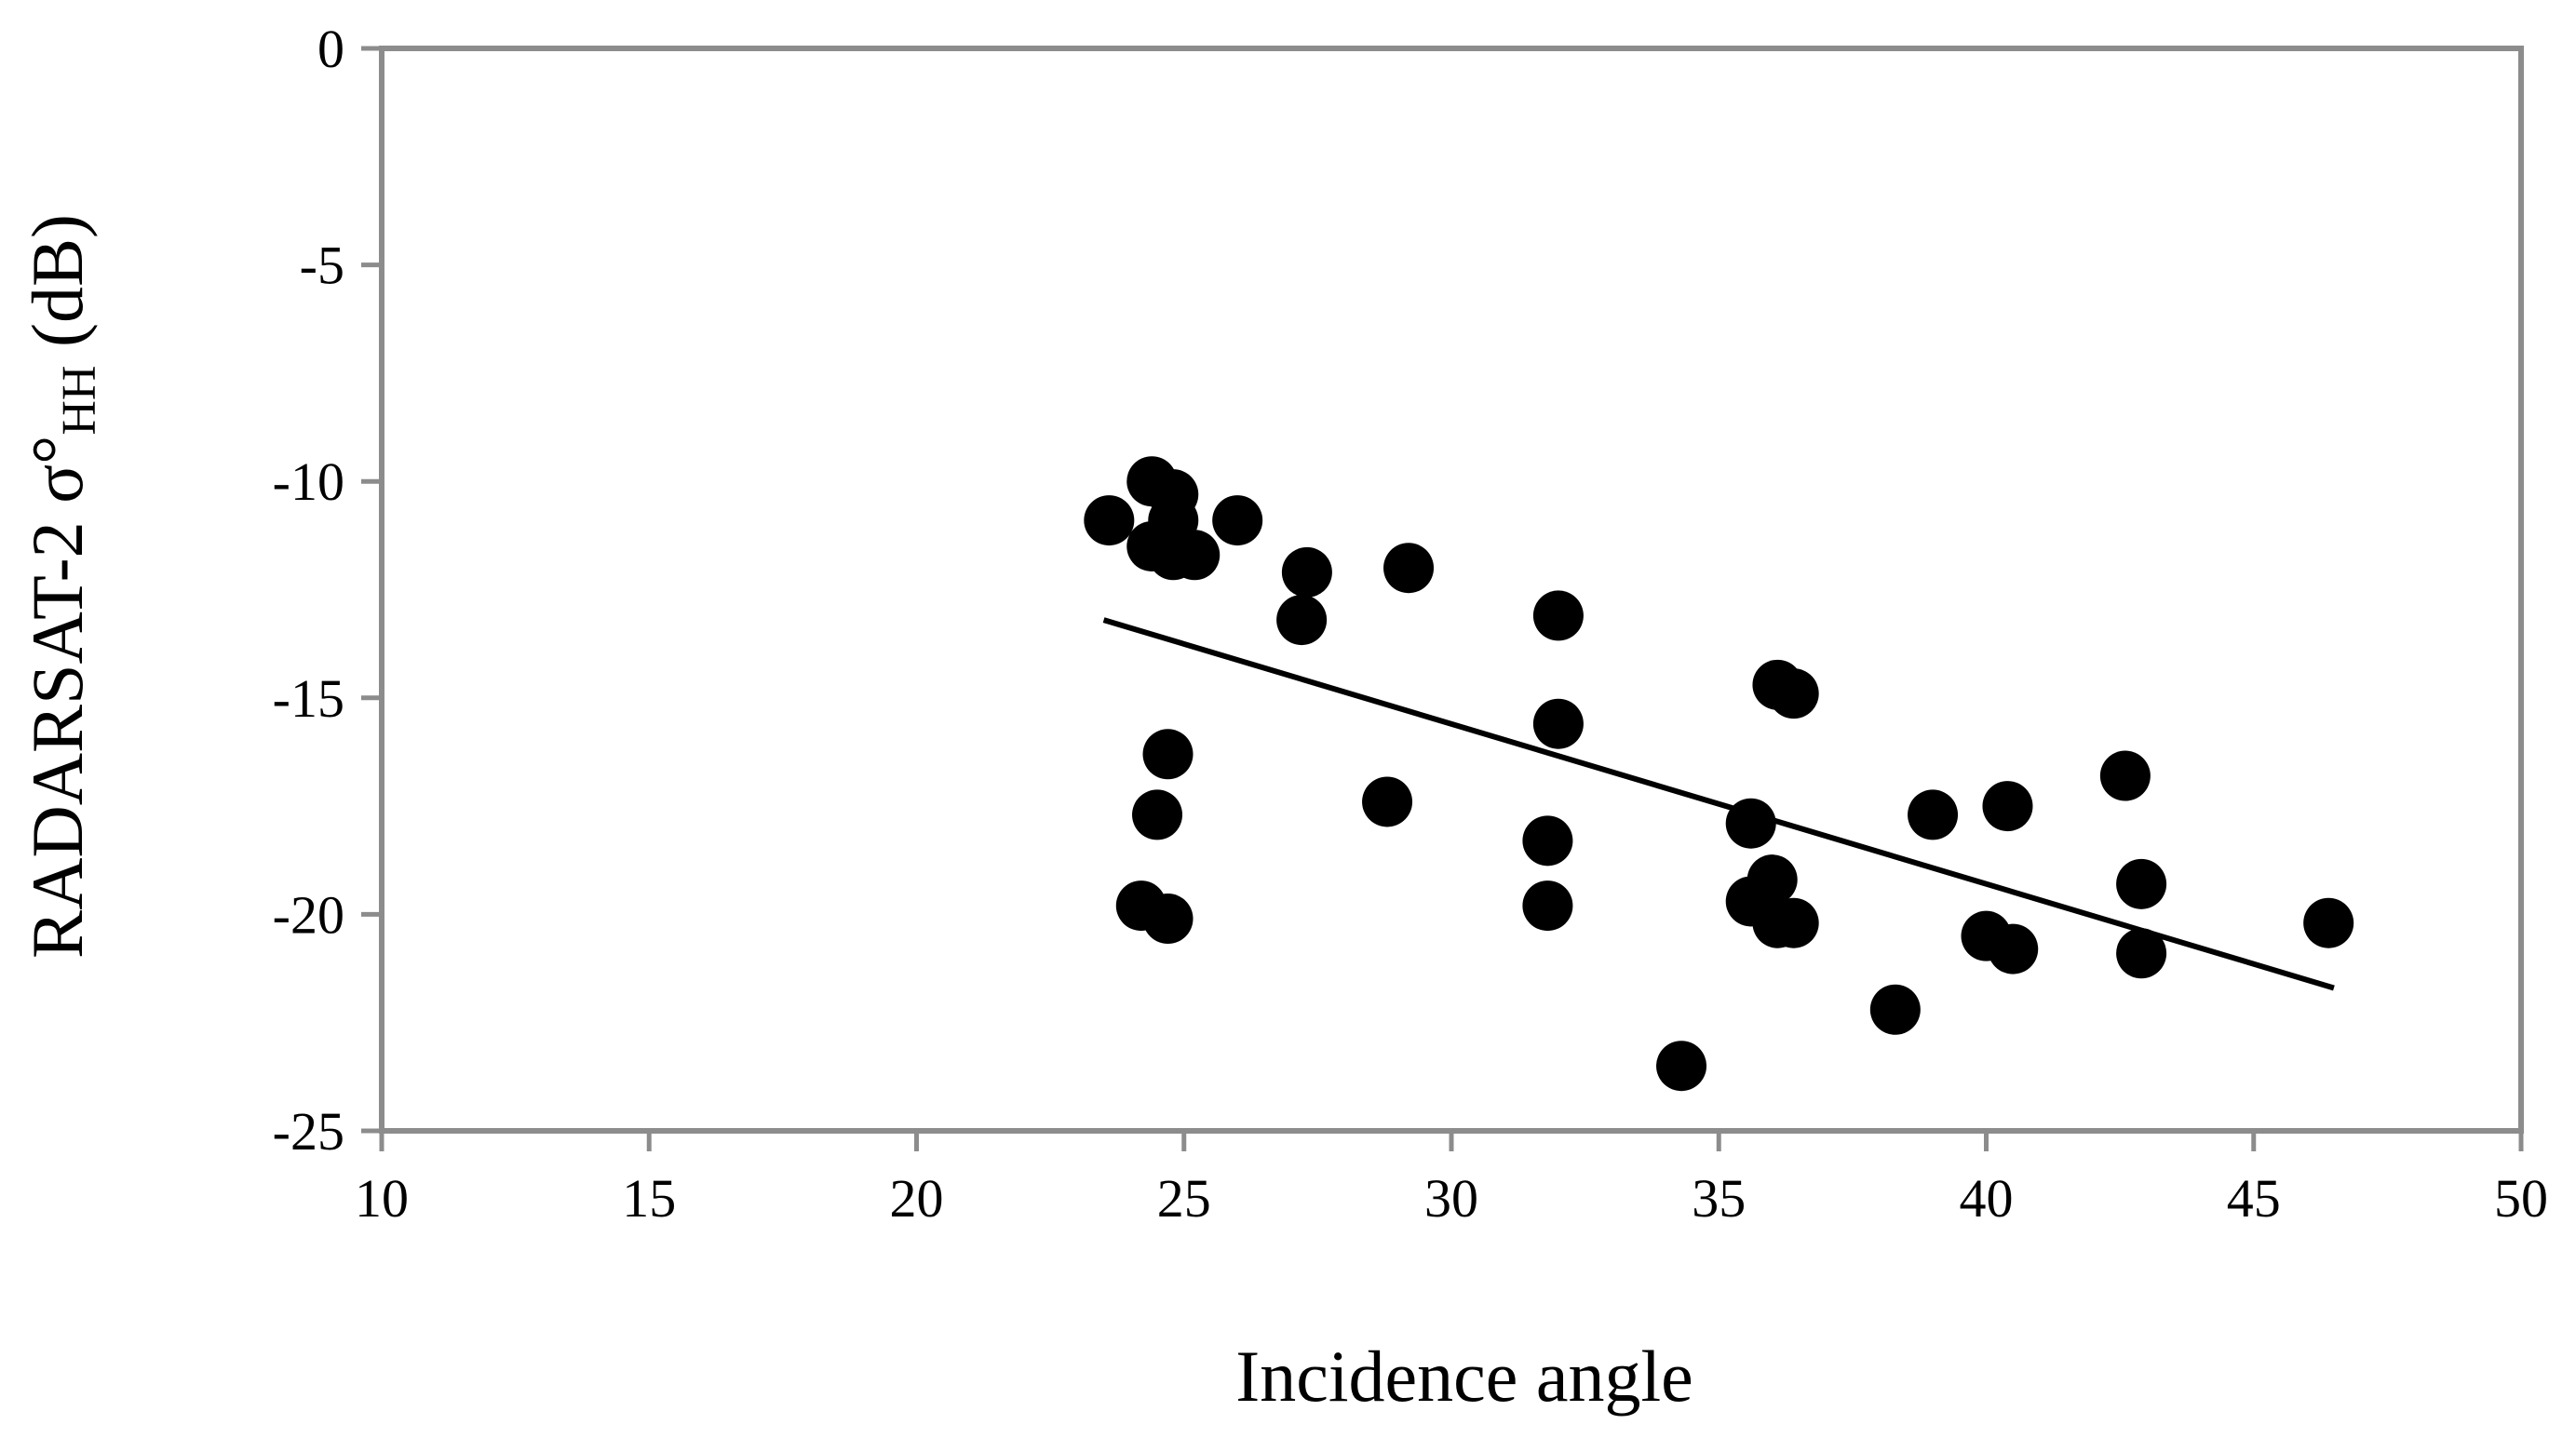  What do you see at coordinates (79, 401) in the screenshot?
I see `y-axis-title-subscript: HH` at bounding box center [79, 401].